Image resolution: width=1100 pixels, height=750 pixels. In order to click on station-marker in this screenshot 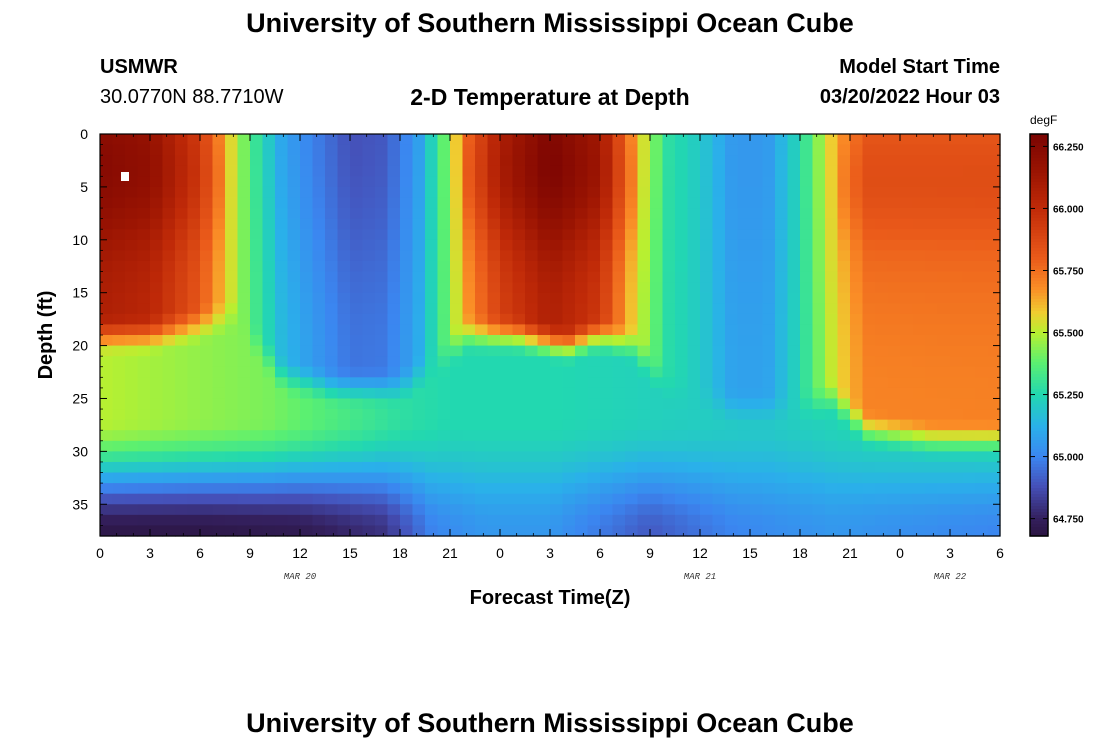, I will do `click(125, 176)`.